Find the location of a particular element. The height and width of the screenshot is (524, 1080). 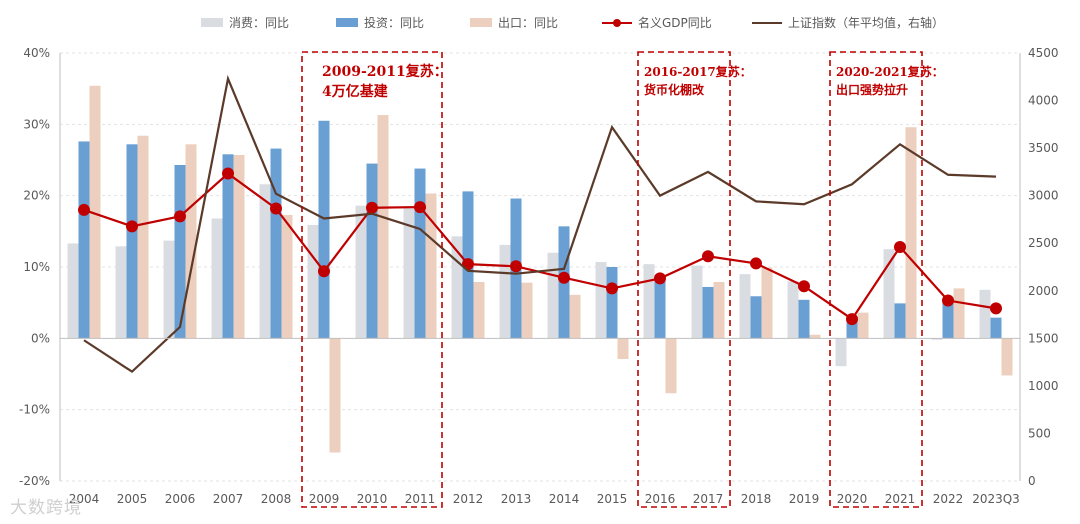

y-tick-label-right: 4500 is located at coordinates (1043, 53).